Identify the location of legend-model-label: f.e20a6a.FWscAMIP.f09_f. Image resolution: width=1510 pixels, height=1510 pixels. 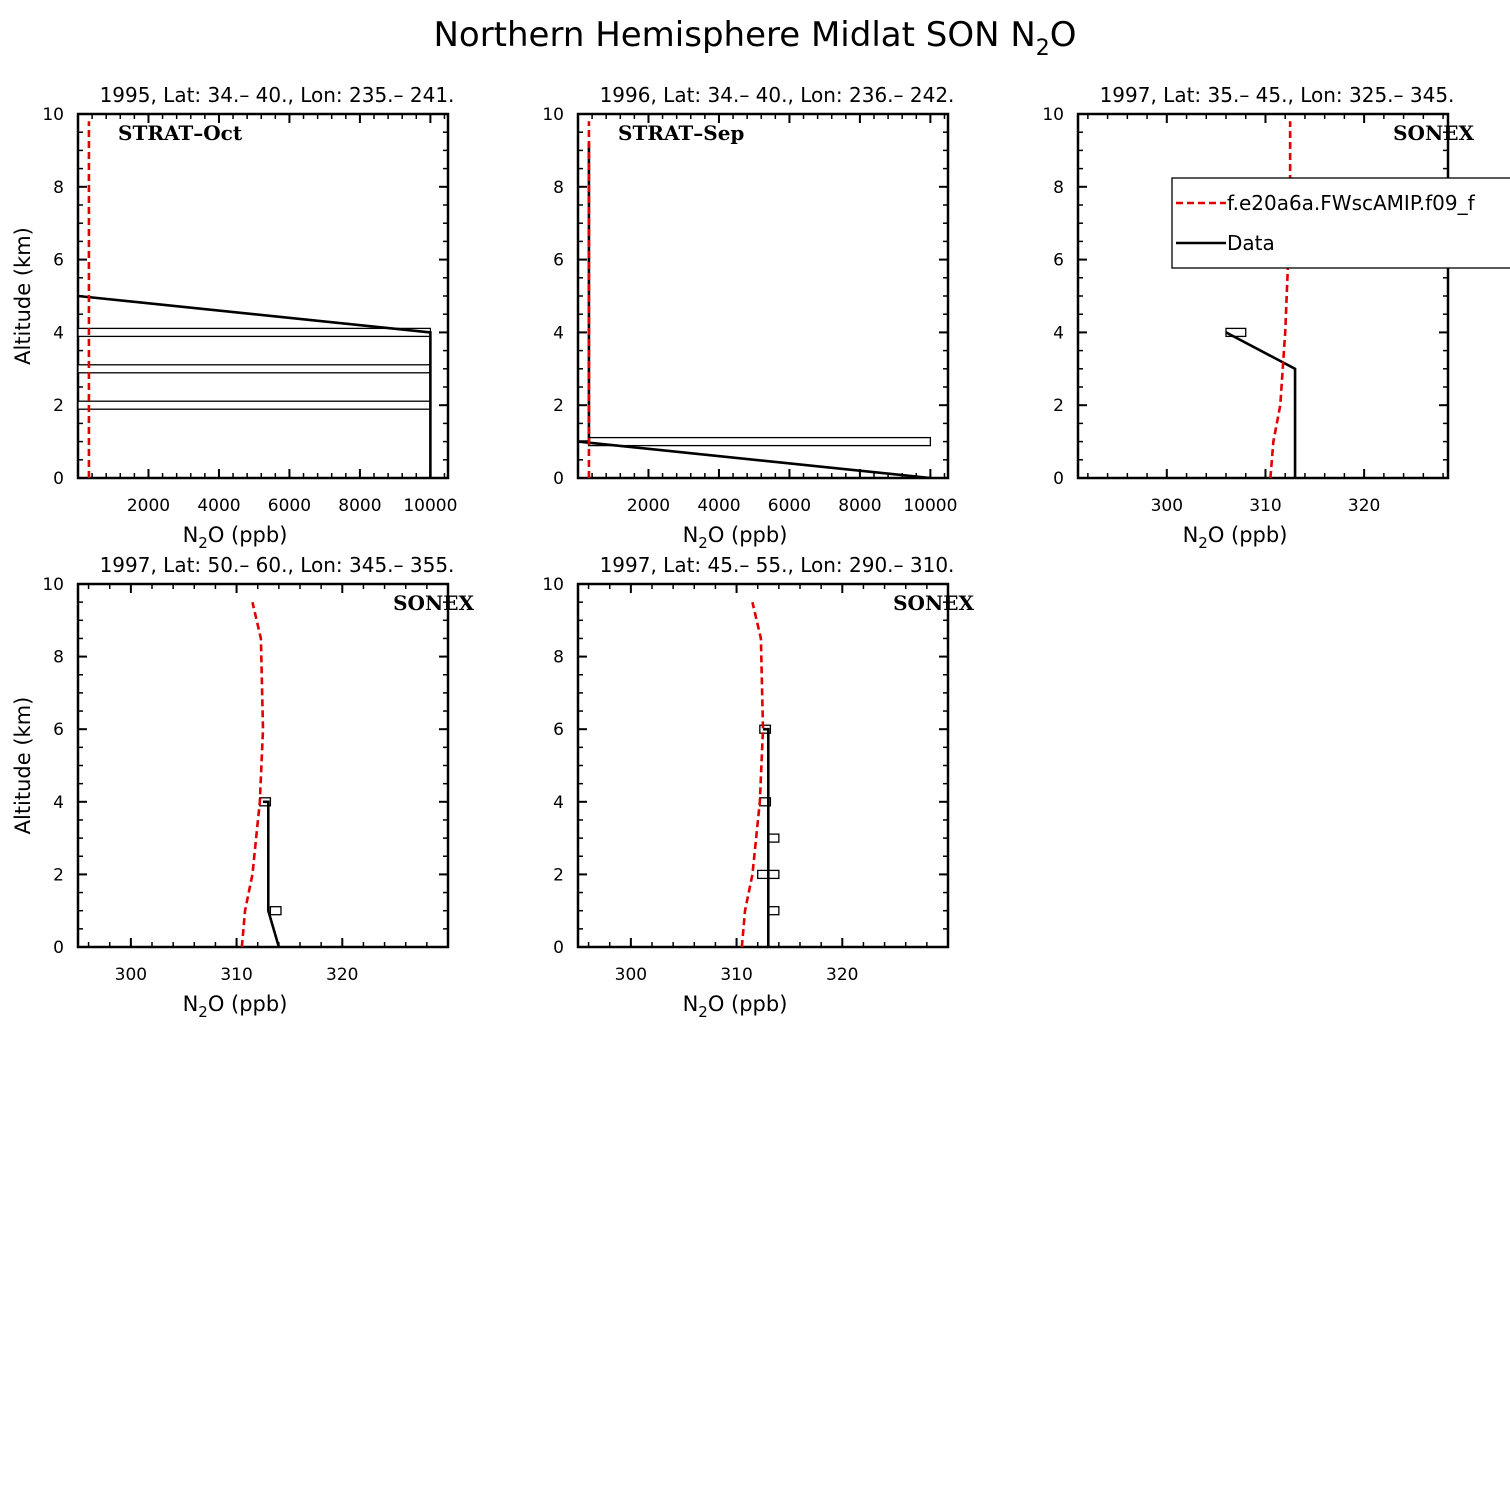
(1351, 203).